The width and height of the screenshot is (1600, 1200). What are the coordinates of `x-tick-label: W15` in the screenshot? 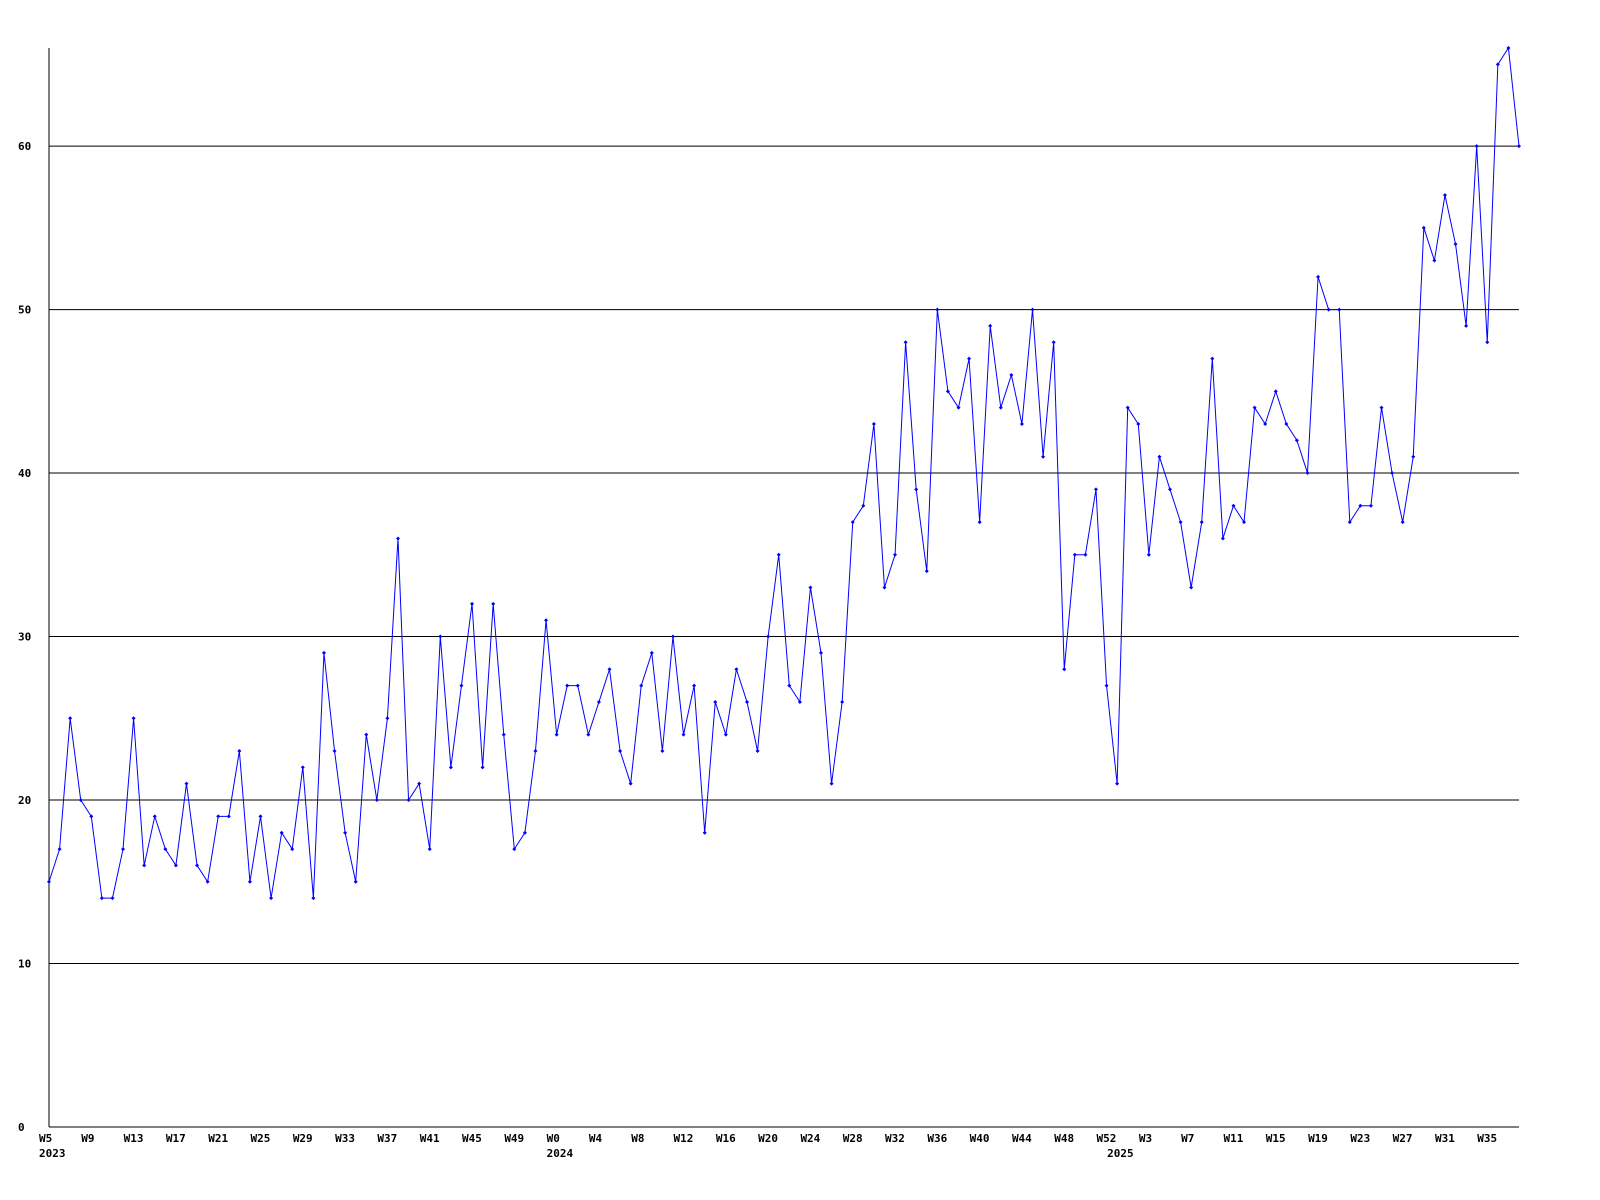 It's located at (1276, 1138).